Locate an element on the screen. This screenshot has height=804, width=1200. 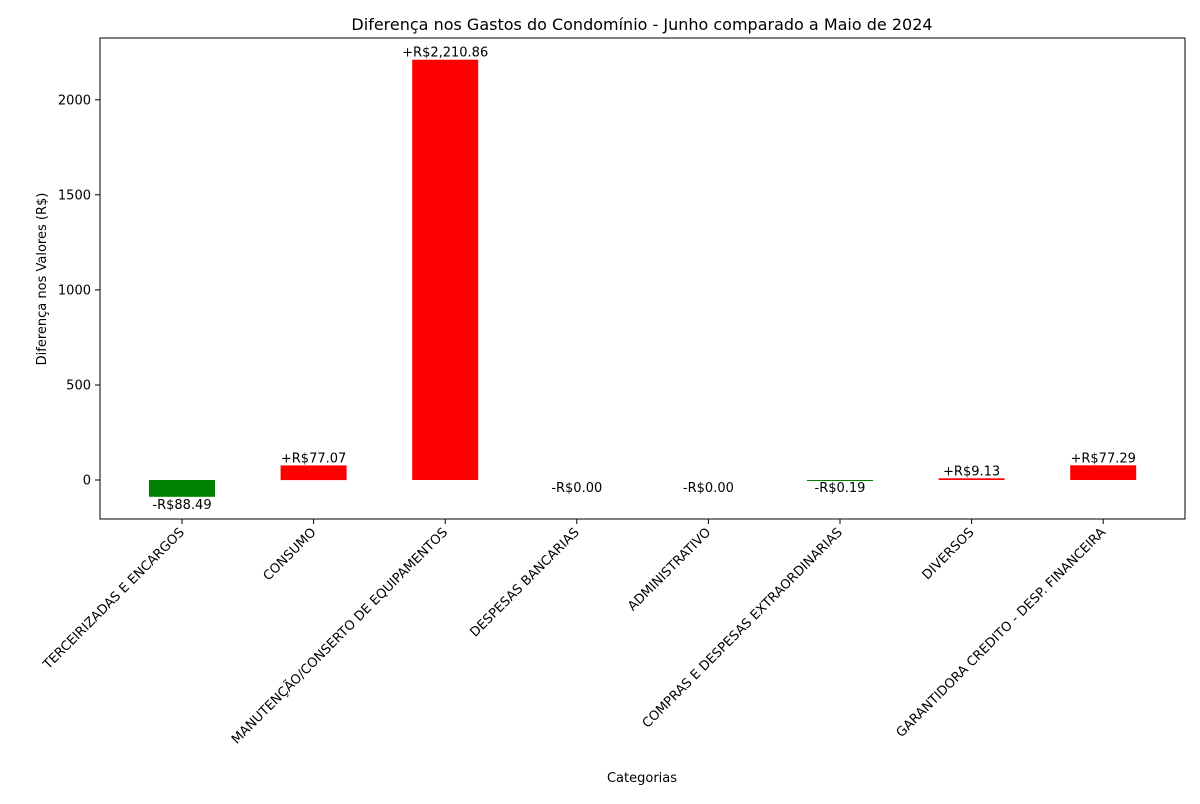
y-tick-label: 2000 is located at coordinates (74, 100).